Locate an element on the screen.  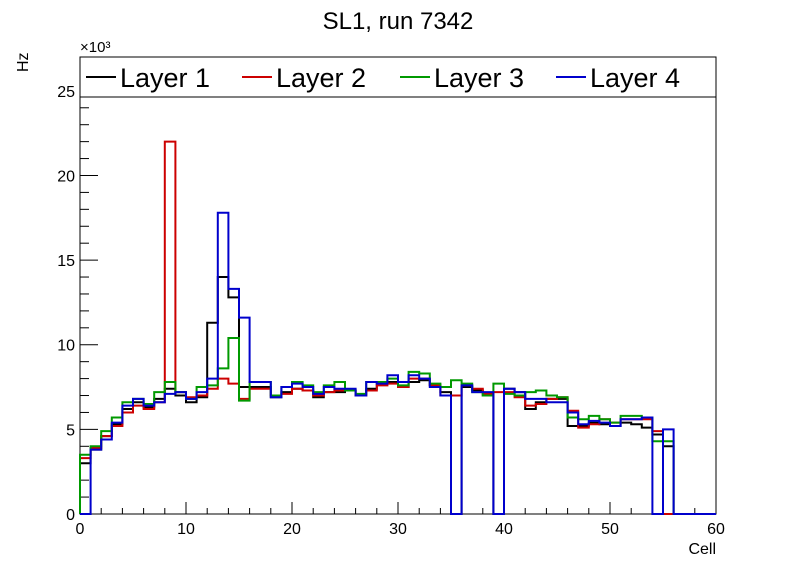
y-tick-label: 0 is located at coordinates (70, 515).